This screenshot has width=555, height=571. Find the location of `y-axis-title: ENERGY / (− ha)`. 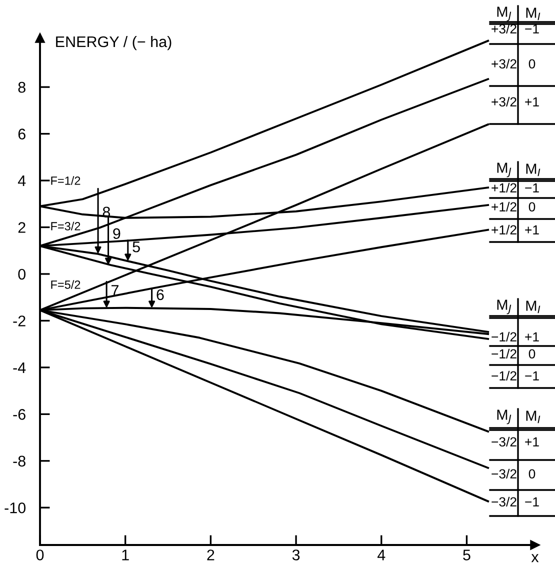

y-axis-title: ENERGY / (− ha) is located at coordinates (114, 43).